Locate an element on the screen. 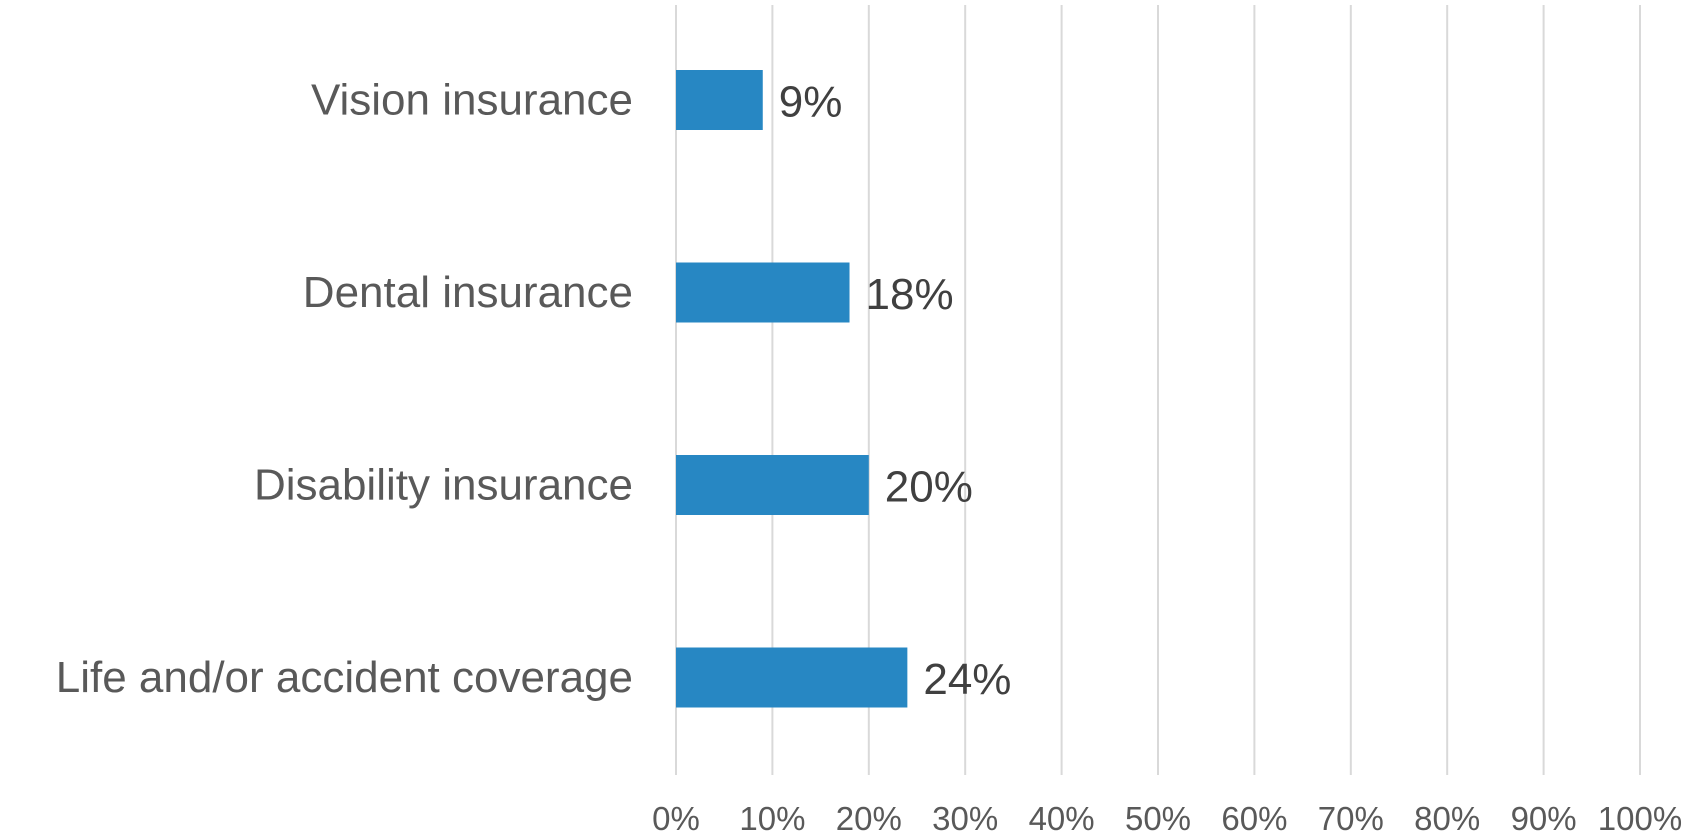 This screenshot has width=1689, height=837. x-tick-label: 50% is located at coordinates (1158, 818).